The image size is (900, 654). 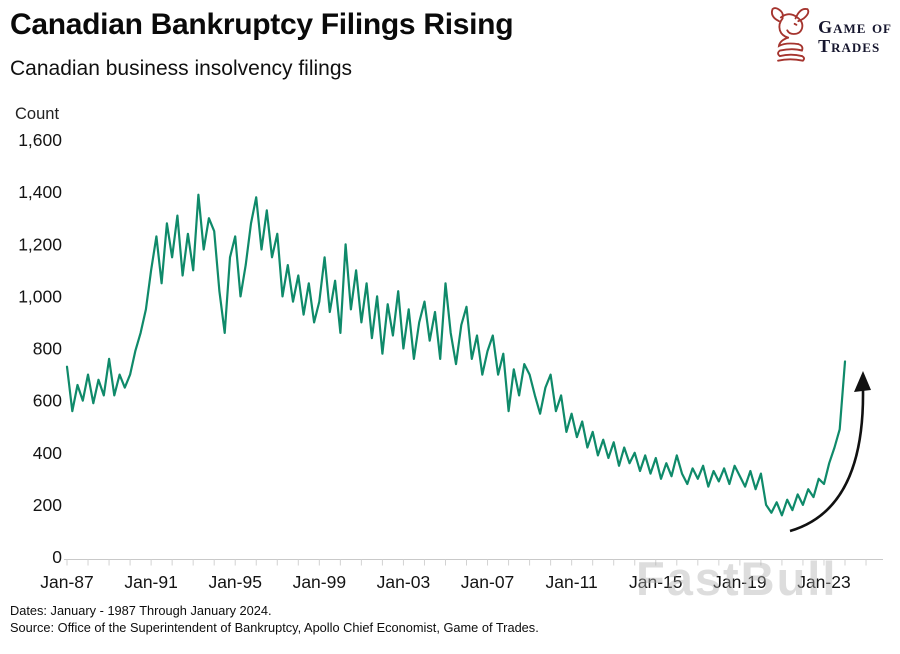 What do you see at coordinates (47, 401) in the screenshot?
I see `y-tick-label: 600` at bounding box center [47, 401].